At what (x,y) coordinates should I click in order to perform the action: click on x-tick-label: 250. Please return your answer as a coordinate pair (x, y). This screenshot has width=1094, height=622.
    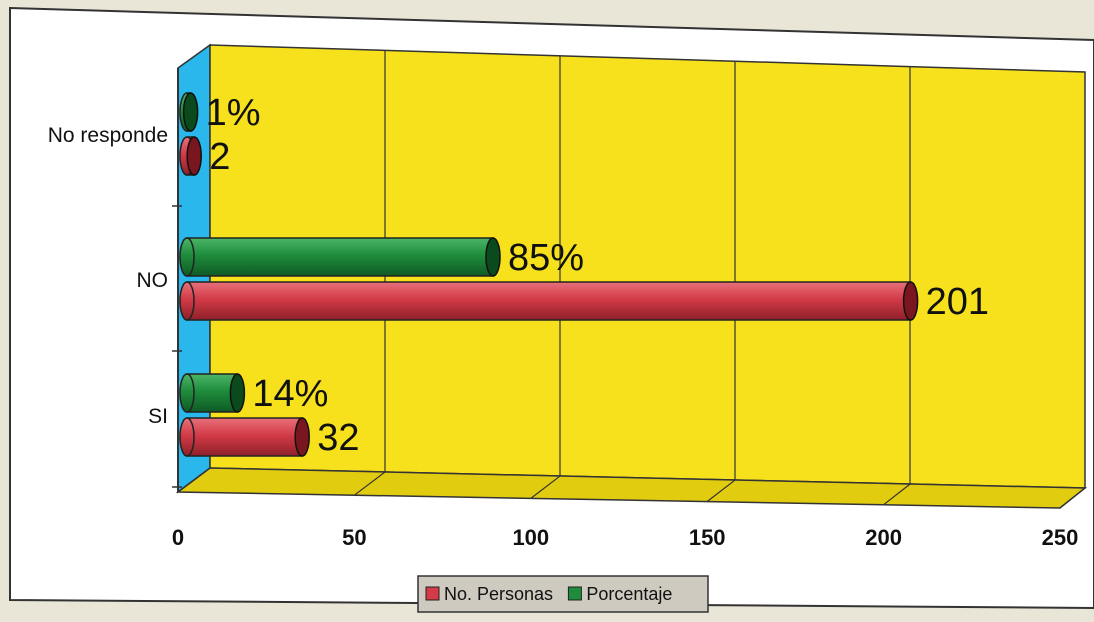
    Looking at the image, I should click on (1060, 537).